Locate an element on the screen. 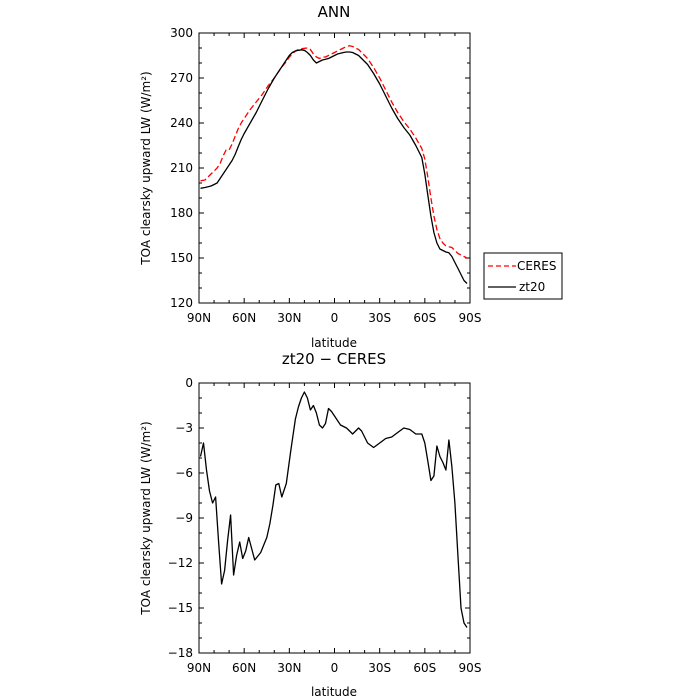 This screenshot has height=700, width=700. legend-box is located at coordinates (523, 276).